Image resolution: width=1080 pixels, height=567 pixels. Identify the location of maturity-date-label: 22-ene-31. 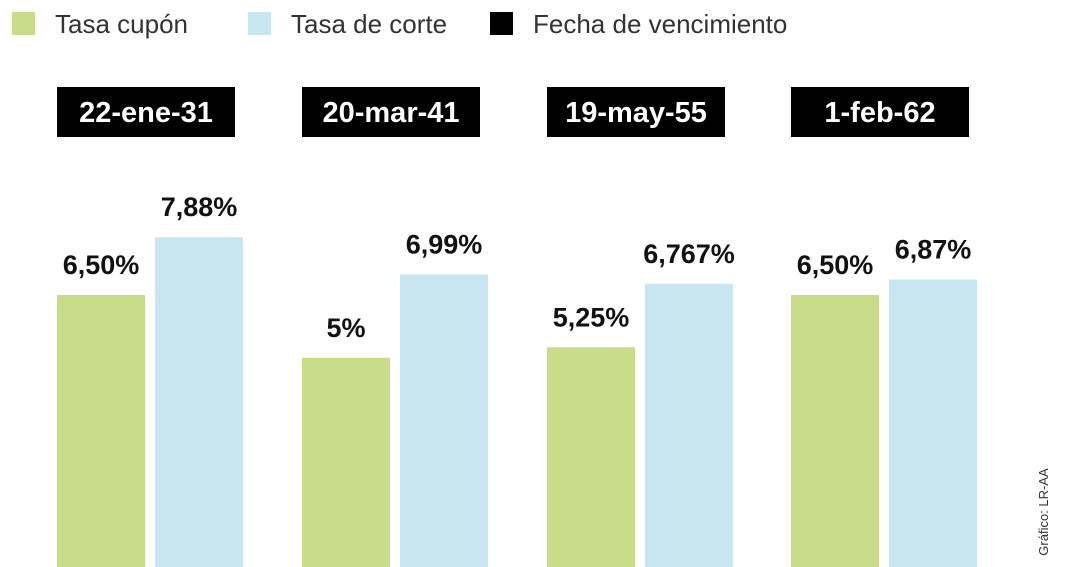
(146, 113).